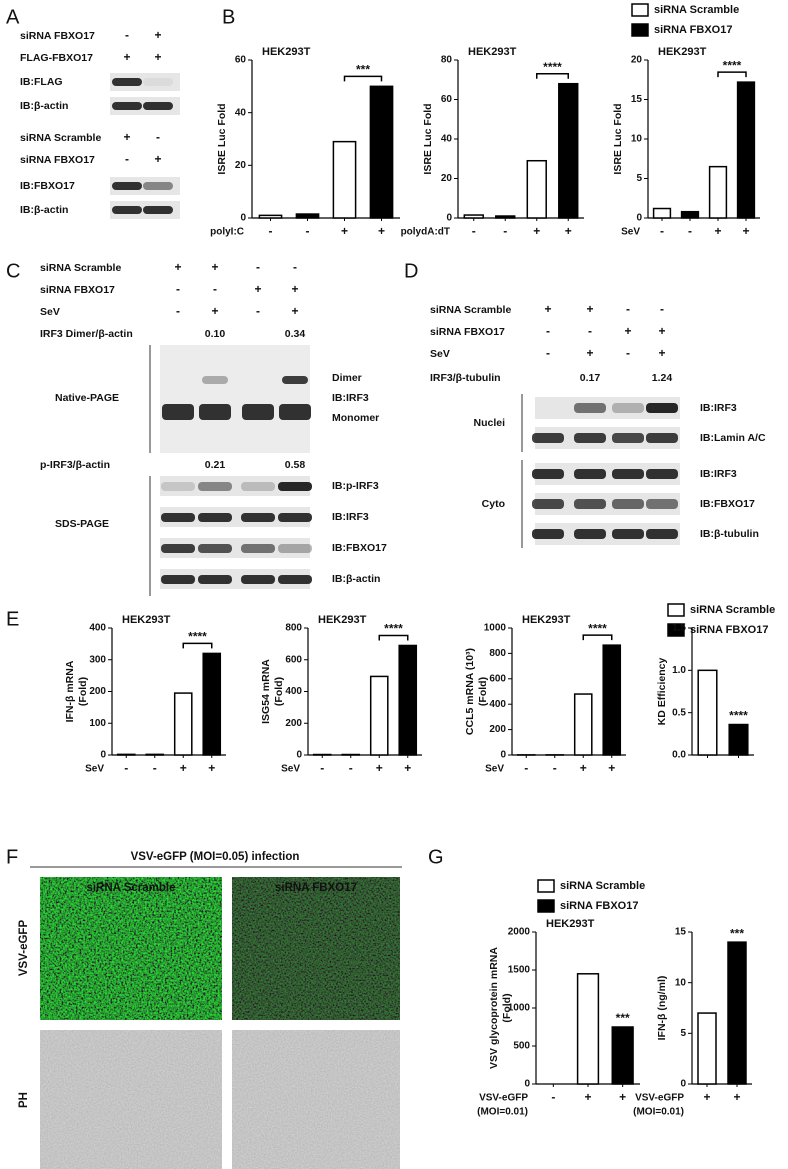 This screenshot has height=1169, width=788. Describe the element at coordinates (241, 165) in the screenshot. I see `y-tick-label: 20` at that location.